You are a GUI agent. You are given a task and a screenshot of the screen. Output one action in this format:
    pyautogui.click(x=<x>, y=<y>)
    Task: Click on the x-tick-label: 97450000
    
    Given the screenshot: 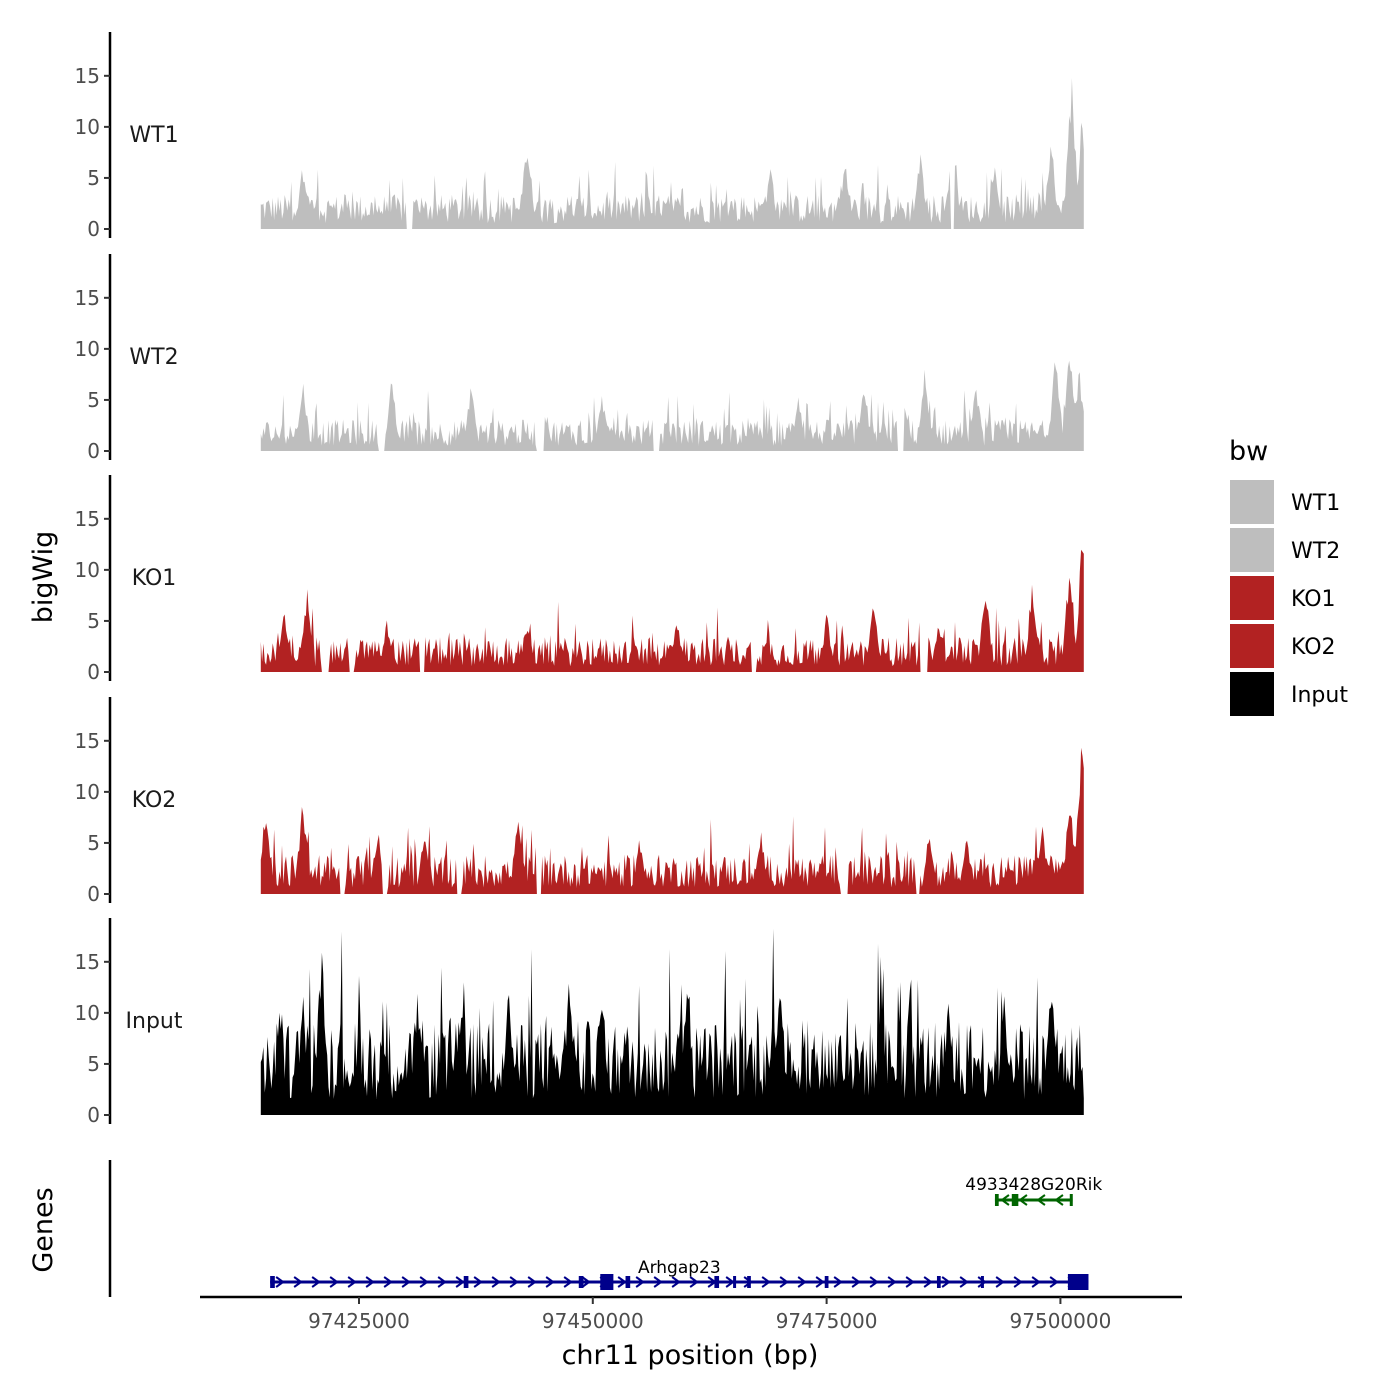 What is the action you would take?
    pyautogui.click(x=593, y=1321)
    